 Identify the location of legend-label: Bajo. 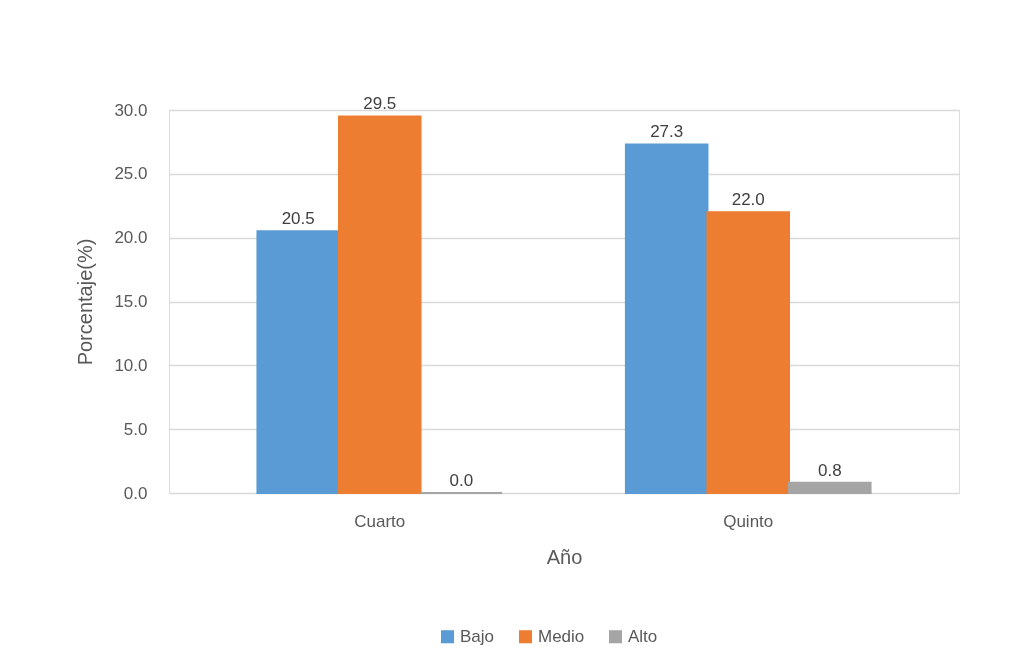
(477, 636).